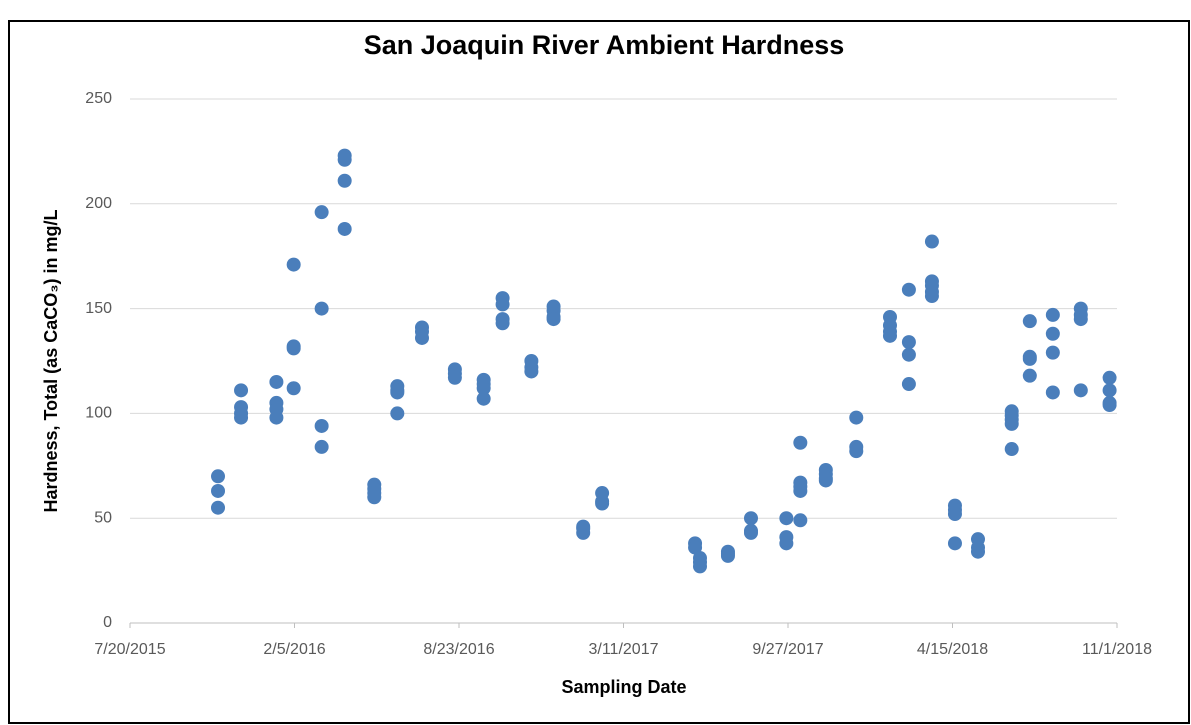 The height and width of the screenshot is (725, 1191). I want to click on x-tick-label: 9/27/2017, so click(787, 649).